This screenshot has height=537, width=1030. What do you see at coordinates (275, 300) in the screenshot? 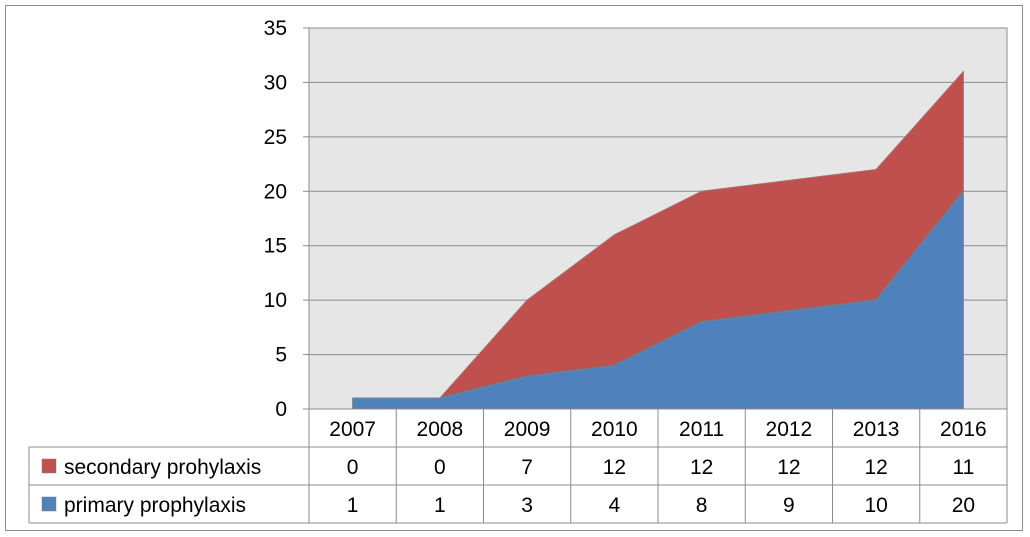
I see `y-tick-label: 10` at bounding box center [275, 300].